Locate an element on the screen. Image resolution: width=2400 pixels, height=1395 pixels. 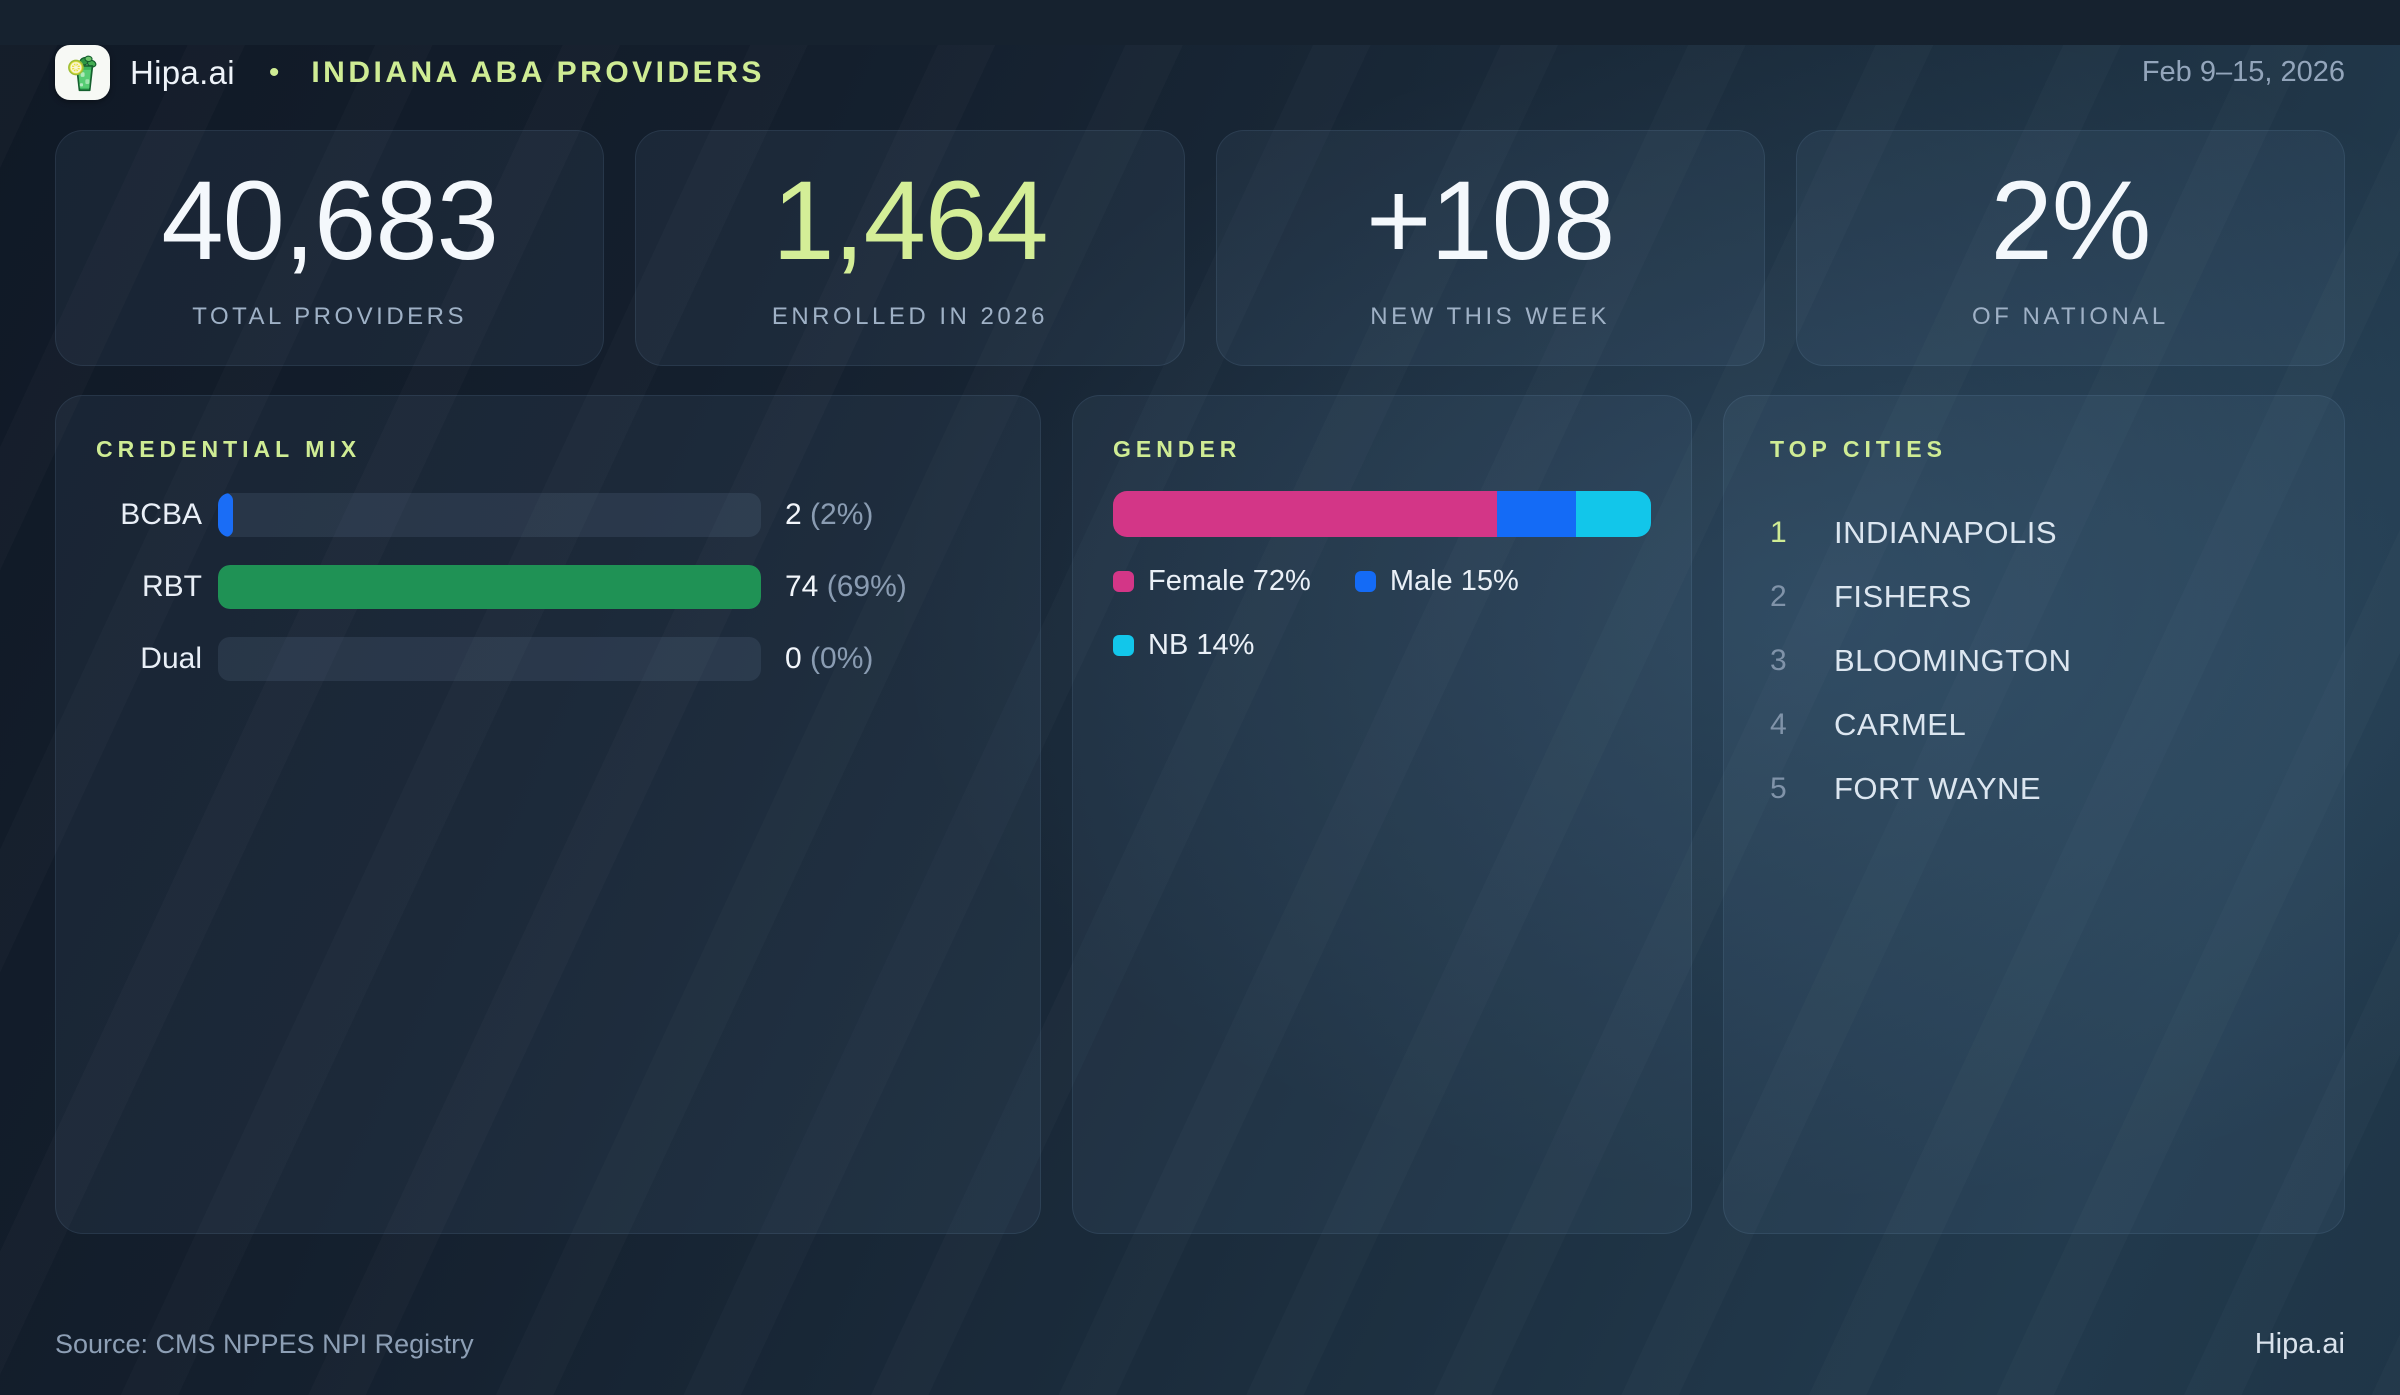
credential-value: 0 (0%) is located at coordinates (829, 658).